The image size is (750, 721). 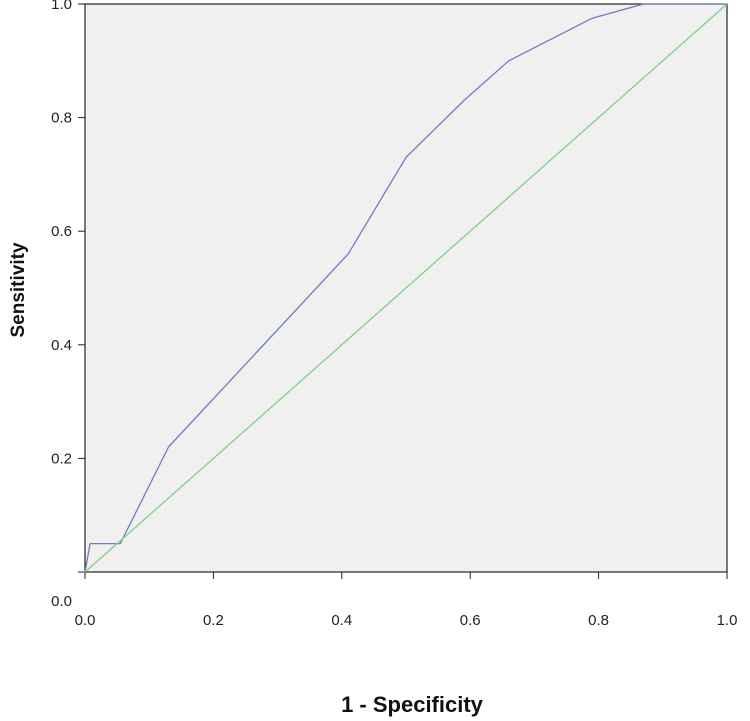 What do you see at coordinates (68, 305) in the screenshot?
I see `y-axis: 0.0 0.2 0.4 0.6 0.8 1.0` at bounding box center [68, 305].